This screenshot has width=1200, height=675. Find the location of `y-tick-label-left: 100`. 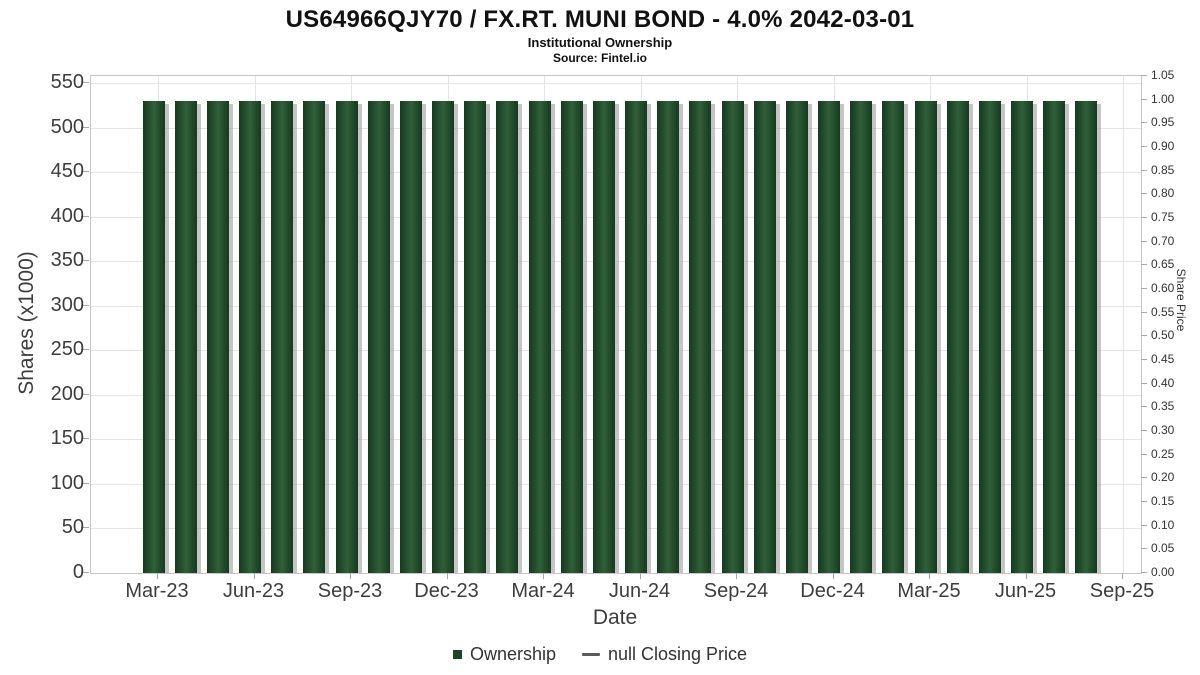

y-tick-label-left: 100 is located at coordinates (67, 482).